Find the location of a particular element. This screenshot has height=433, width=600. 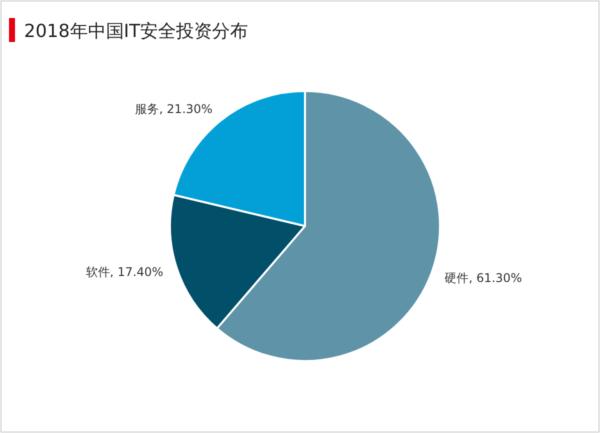

slice-label: 硬件, 61.30% is located at coordinates (483, 277).